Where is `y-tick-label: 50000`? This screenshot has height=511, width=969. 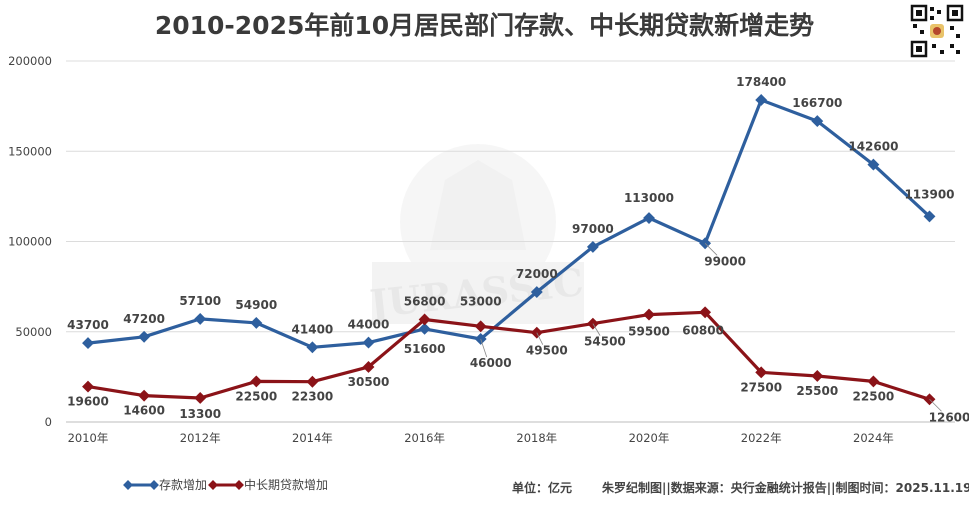
y-tick-label: 50000 is located at coordinates (33, 332).